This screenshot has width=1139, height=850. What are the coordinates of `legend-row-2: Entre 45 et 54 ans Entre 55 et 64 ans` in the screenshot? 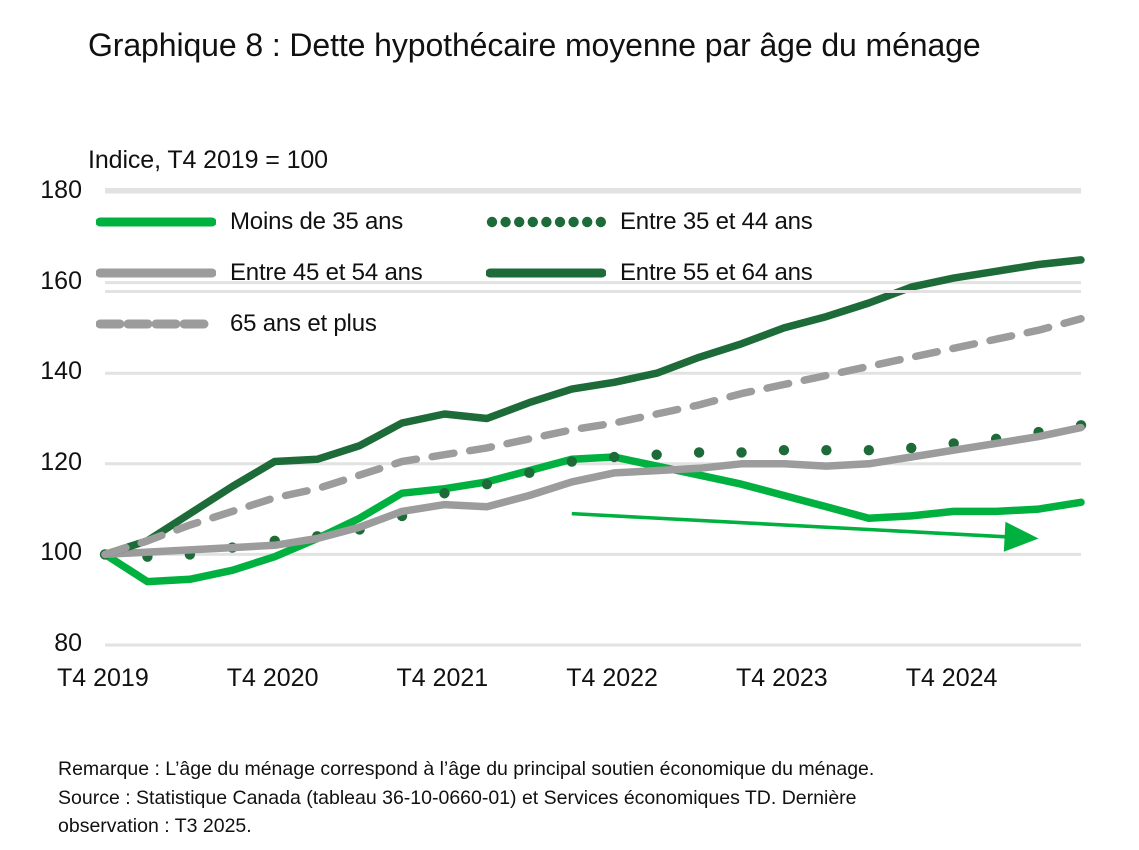 It's located at (545, 272).